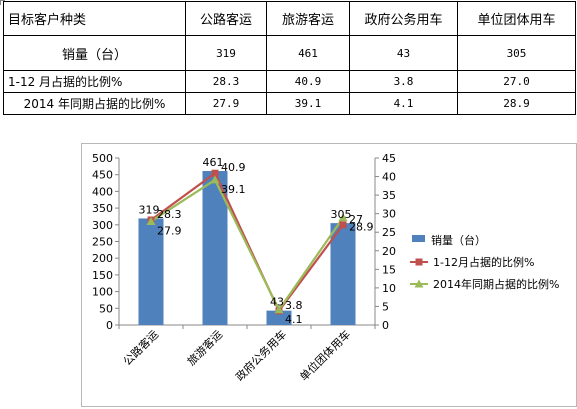 The width and height of the screenshot is (577, 409). Describe the element at coordinates (102, 158) in the screenshot. I see `left-axis-tick-label: 500` at that location.